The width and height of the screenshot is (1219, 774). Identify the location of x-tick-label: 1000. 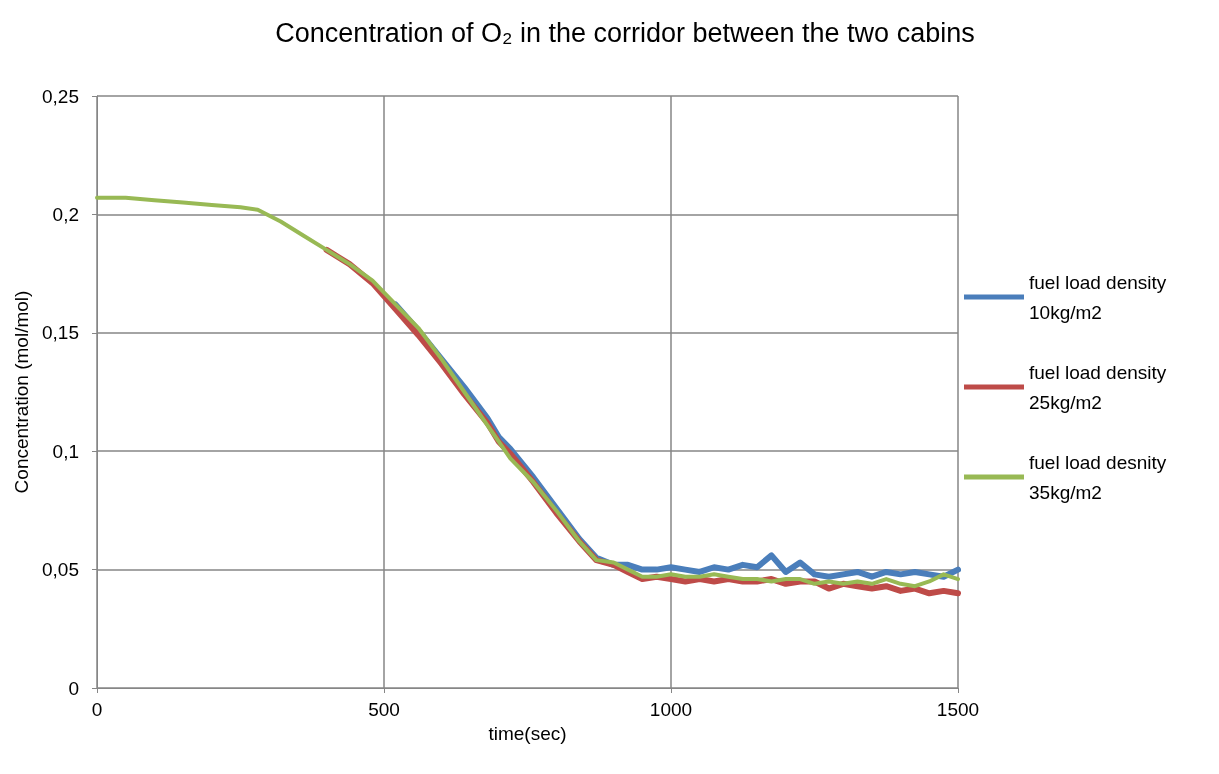
(671, 709).